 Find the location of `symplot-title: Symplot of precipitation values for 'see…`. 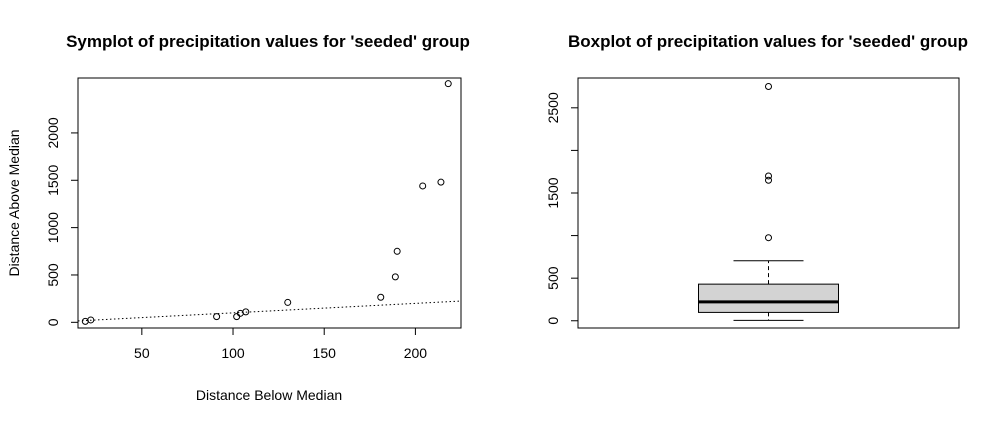

symplot-title: Symplot of precipitation values for 'see… is located at coordinates (268, 41).